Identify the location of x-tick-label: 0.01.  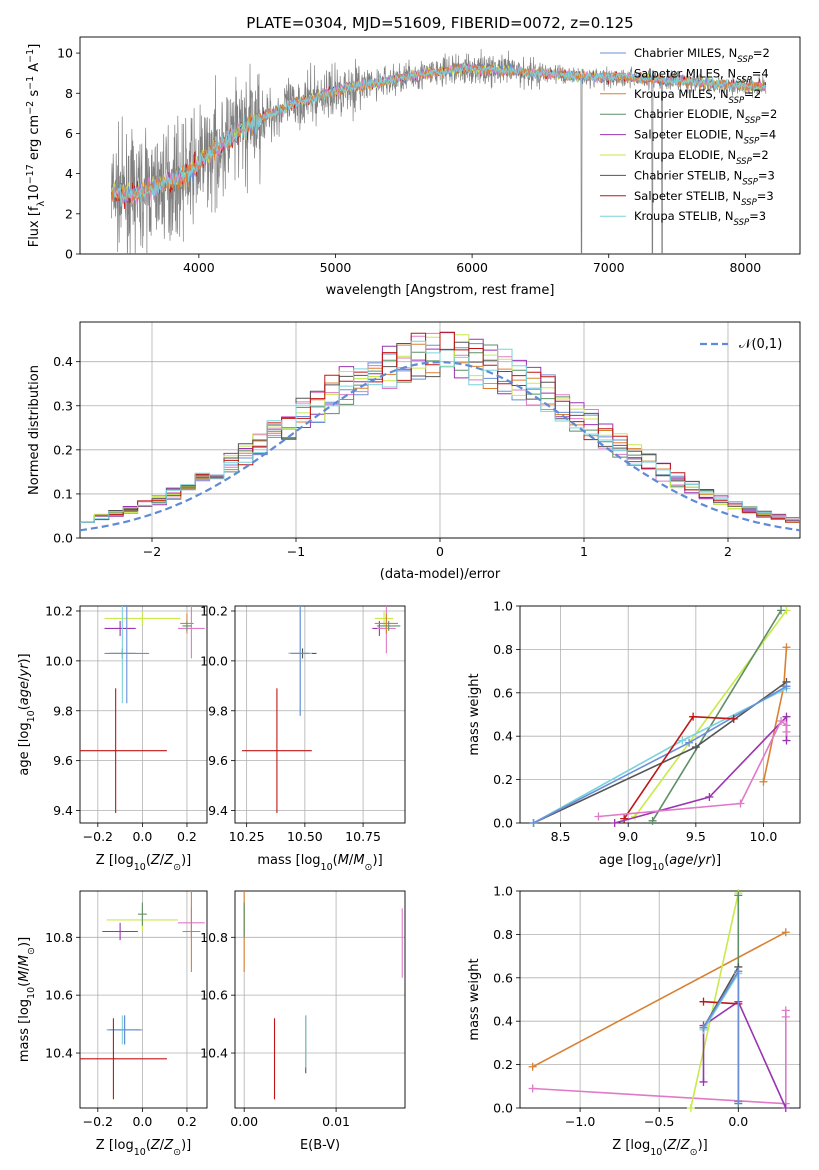
(336, 1121).